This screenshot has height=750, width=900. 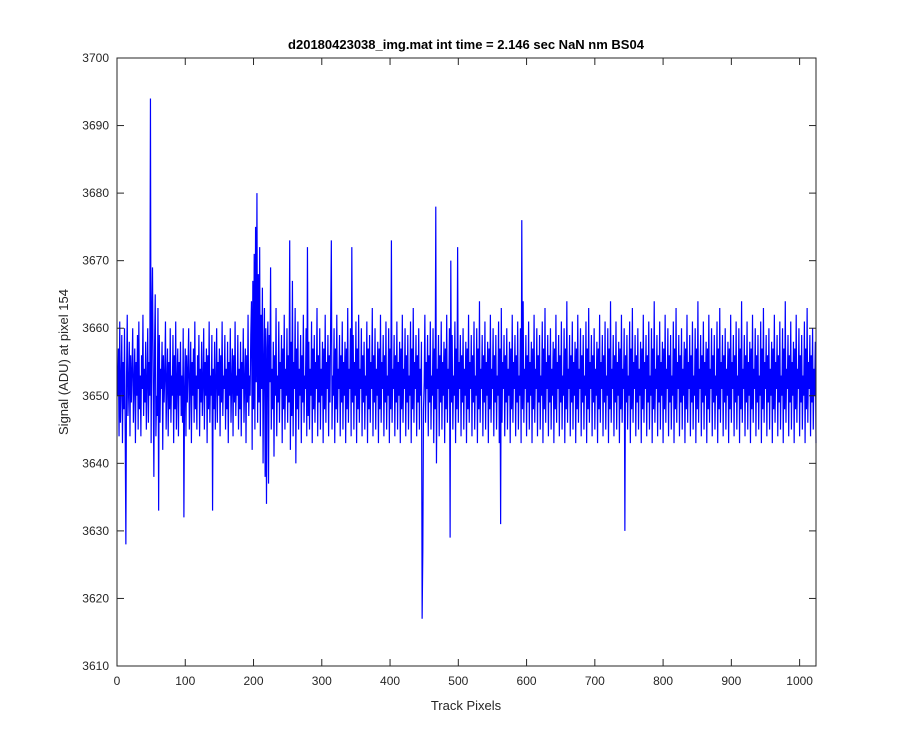 I want to click on x-tick-label: 600, so click(x=527, y=681).